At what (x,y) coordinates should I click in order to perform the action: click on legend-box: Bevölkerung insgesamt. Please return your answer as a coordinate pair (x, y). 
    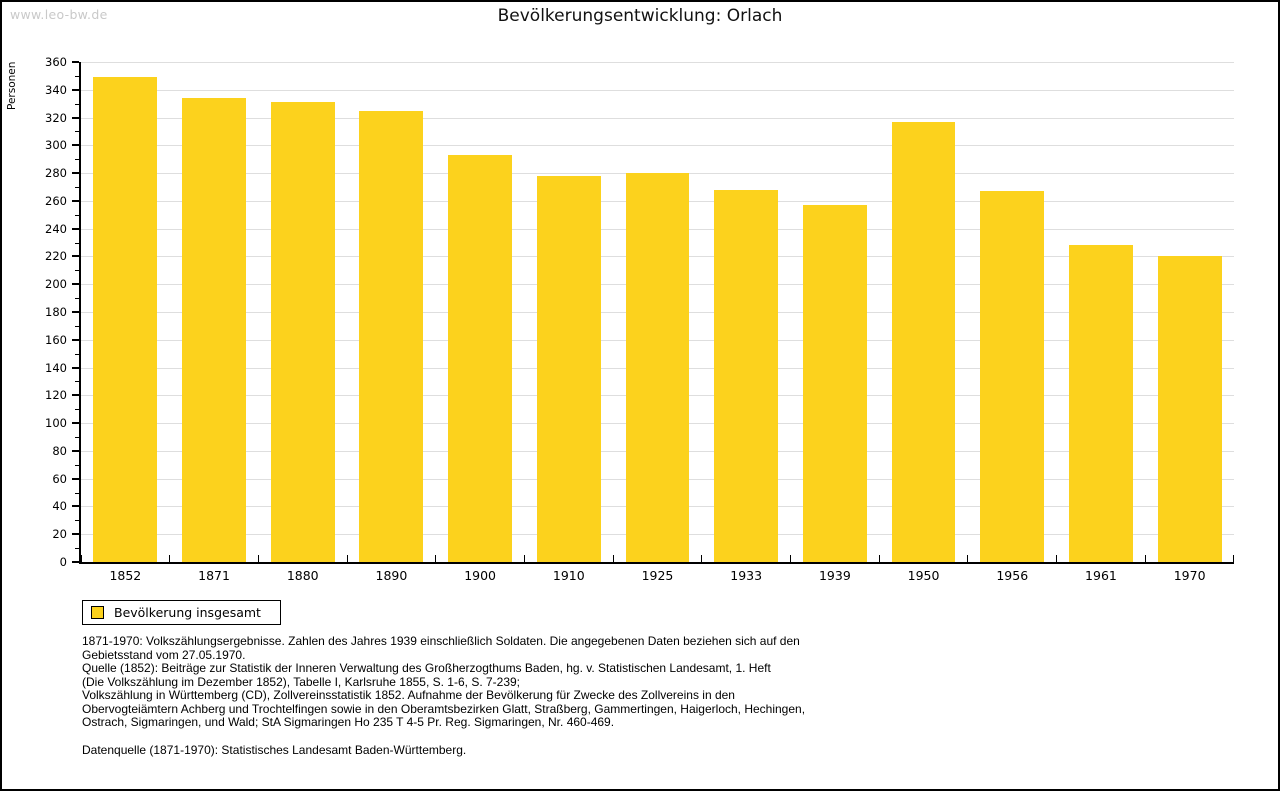
    Looking at the image, I should click on (181, 612).